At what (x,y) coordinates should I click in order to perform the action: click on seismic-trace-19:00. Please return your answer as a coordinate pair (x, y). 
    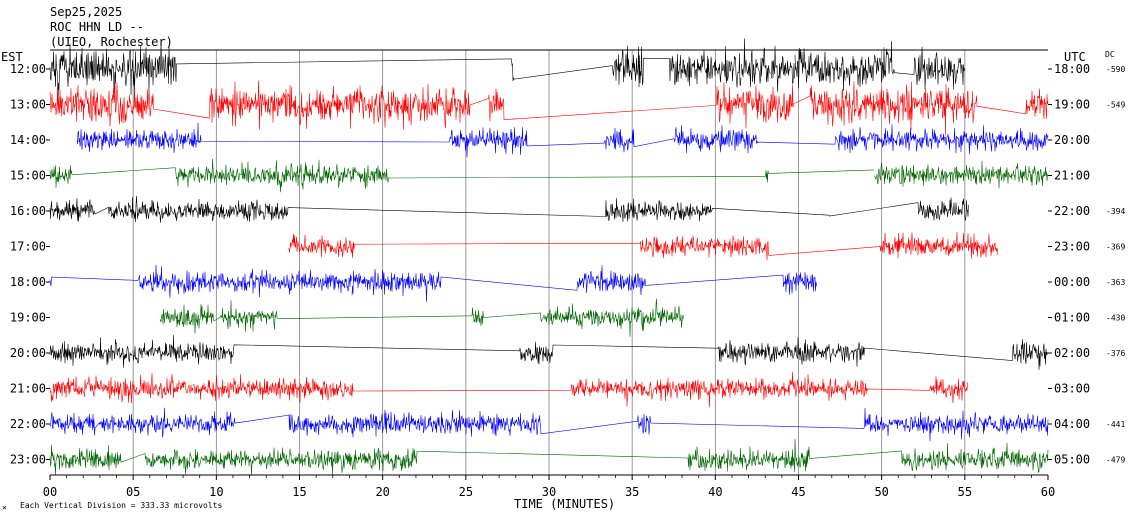
    Looking at the image, I should click on (421, 317).